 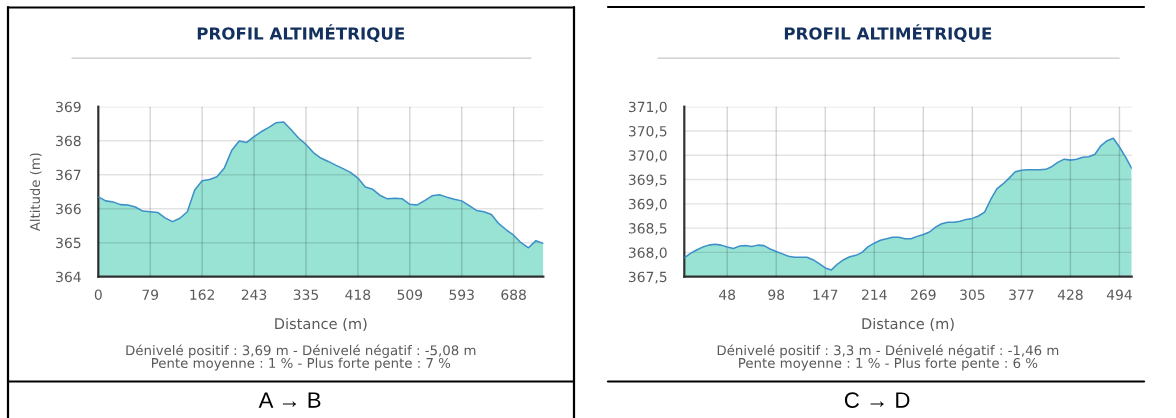 I want to click on y-tick-label: 367,5, so click(x=647, y=277).